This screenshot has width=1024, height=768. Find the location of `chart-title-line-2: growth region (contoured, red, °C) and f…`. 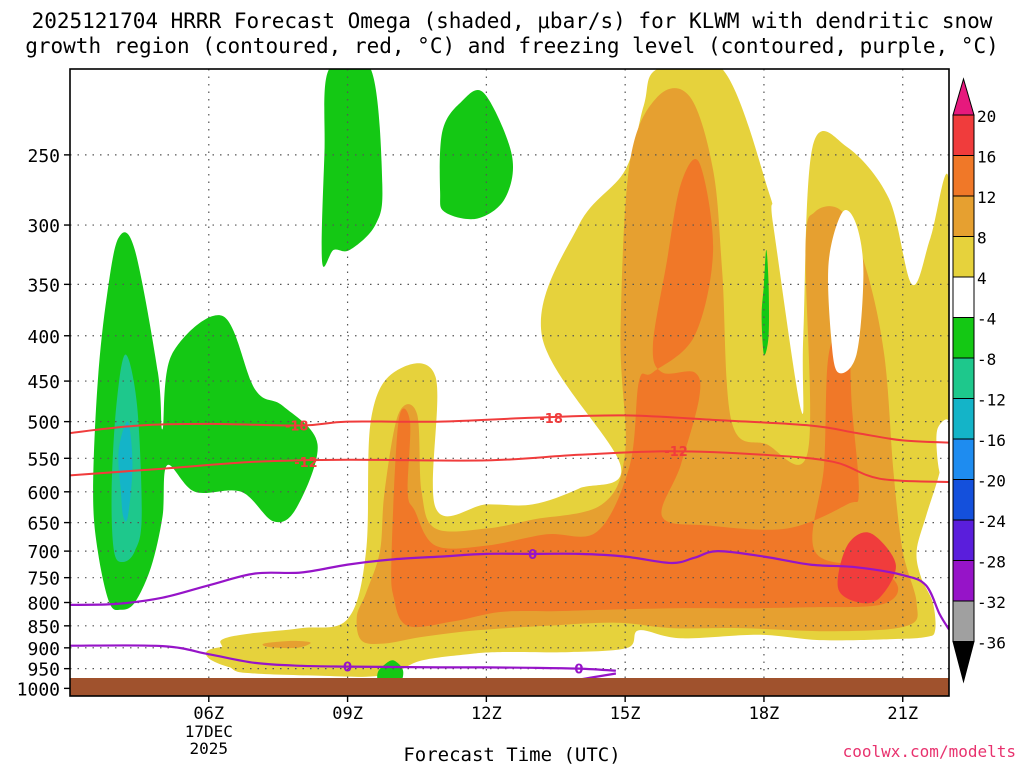

chart-title-line-2: growth region (contoured, red, °C) and f… is located at coordinates (512, 46).